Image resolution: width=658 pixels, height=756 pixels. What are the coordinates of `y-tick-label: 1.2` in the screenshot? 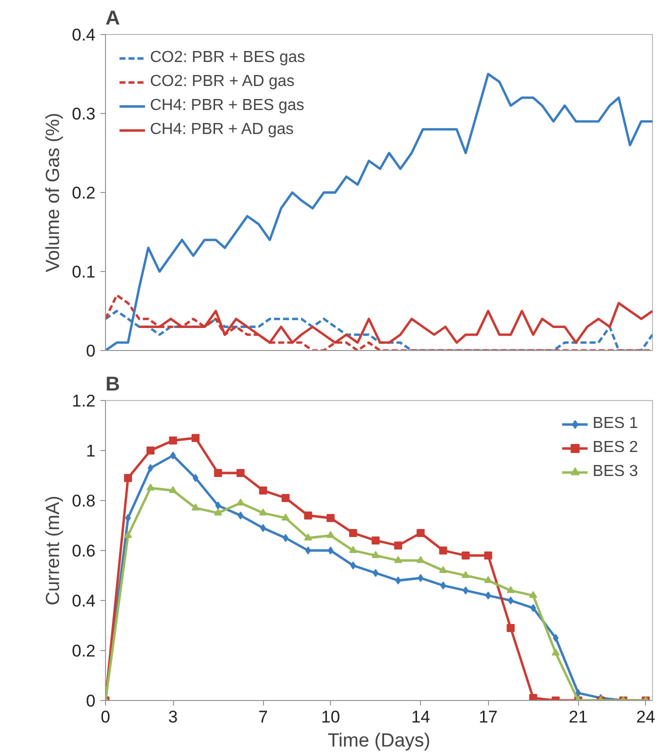 It's located at (84, 401).